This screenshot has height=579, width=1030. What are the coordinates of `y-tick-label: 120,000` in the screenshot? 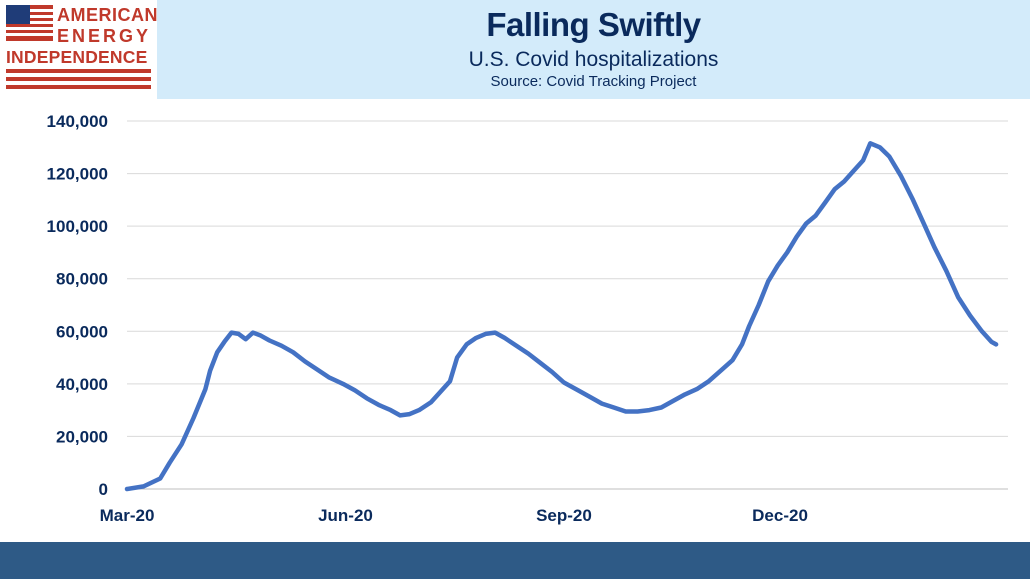 It's located at (77, 174).